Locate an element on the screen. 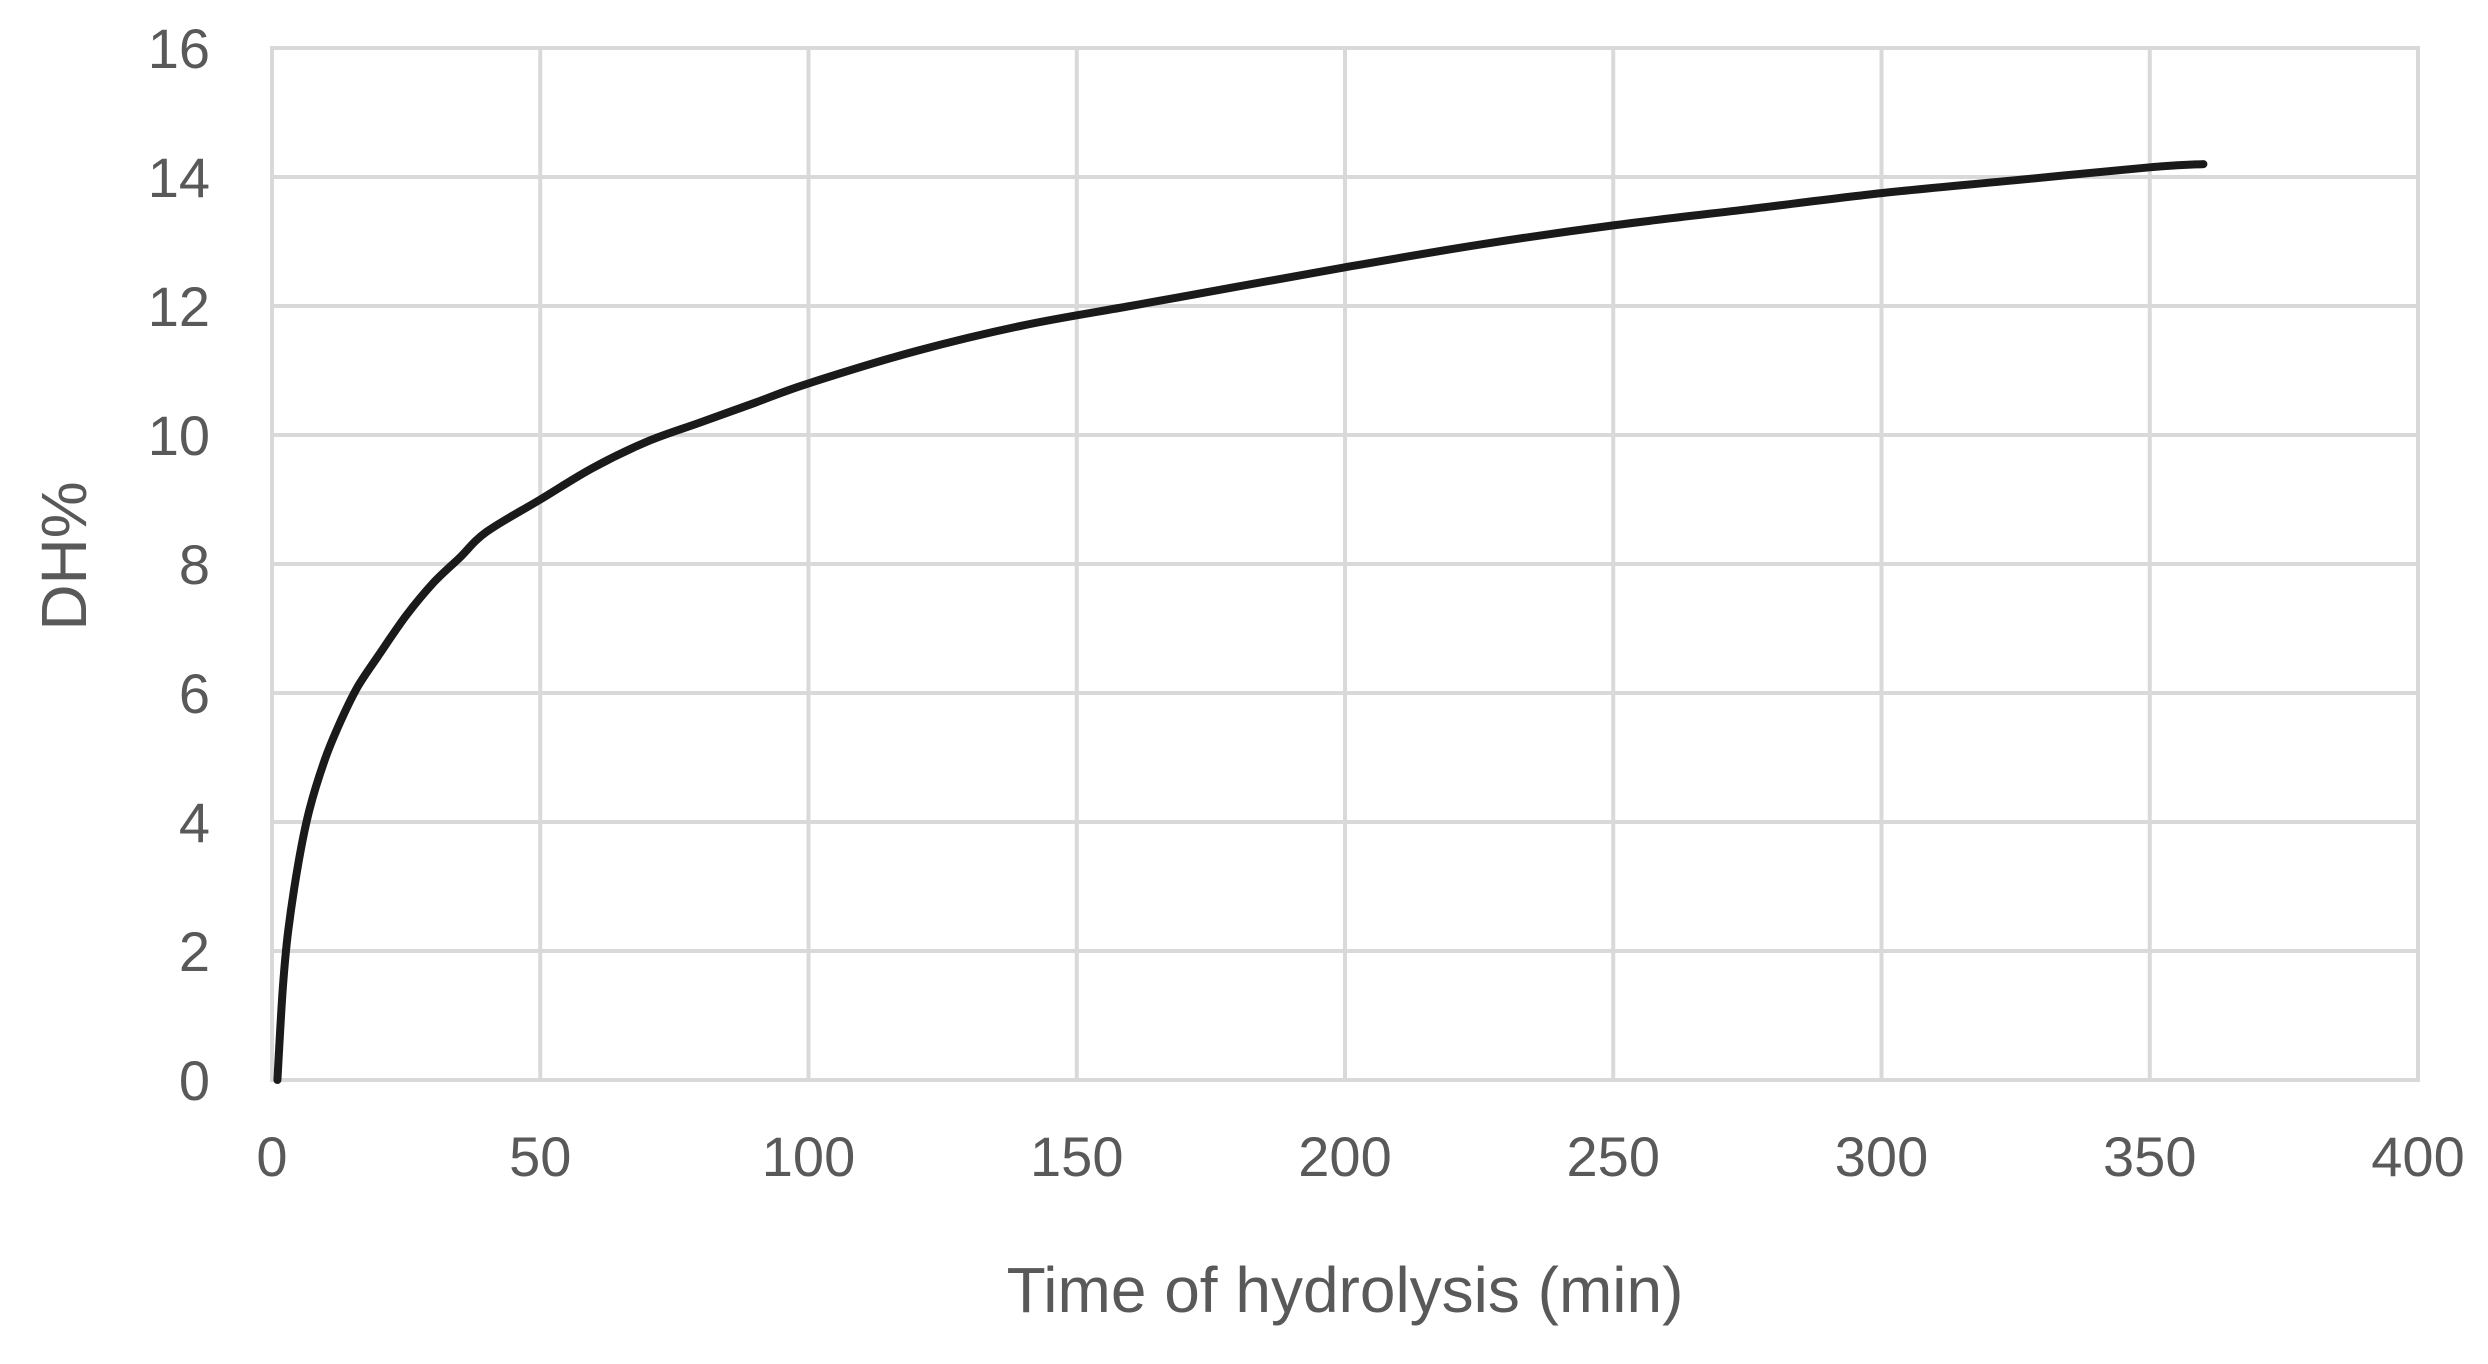 Image resolution: width=2488 pixels, height=1364 pixels. x-tick-label: 400 is located at coordinates (2417, 1156).